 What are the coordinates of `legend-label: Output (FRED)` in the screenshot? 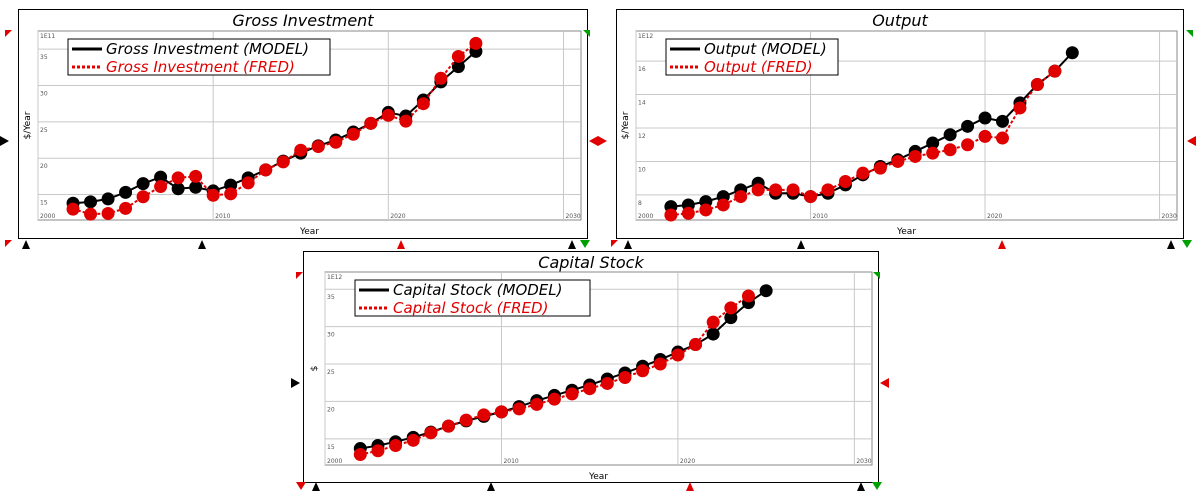 It's located at (758, 67).